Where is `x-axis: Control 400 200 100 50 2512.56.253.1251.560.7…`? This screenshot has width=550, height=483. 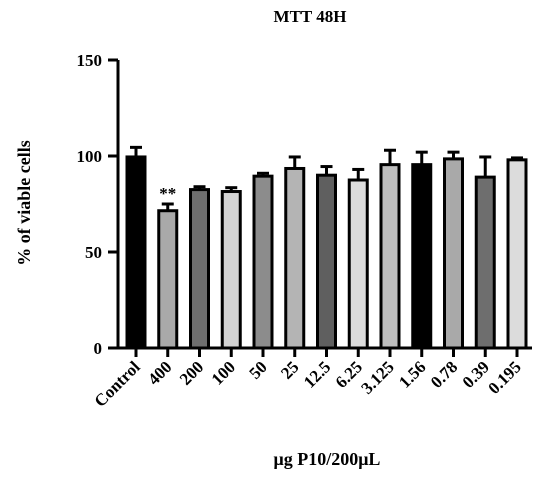
x-axis: Control 400 200 100 50 2512.56.253.1251.560.7… is located at coordinates (311, 378).